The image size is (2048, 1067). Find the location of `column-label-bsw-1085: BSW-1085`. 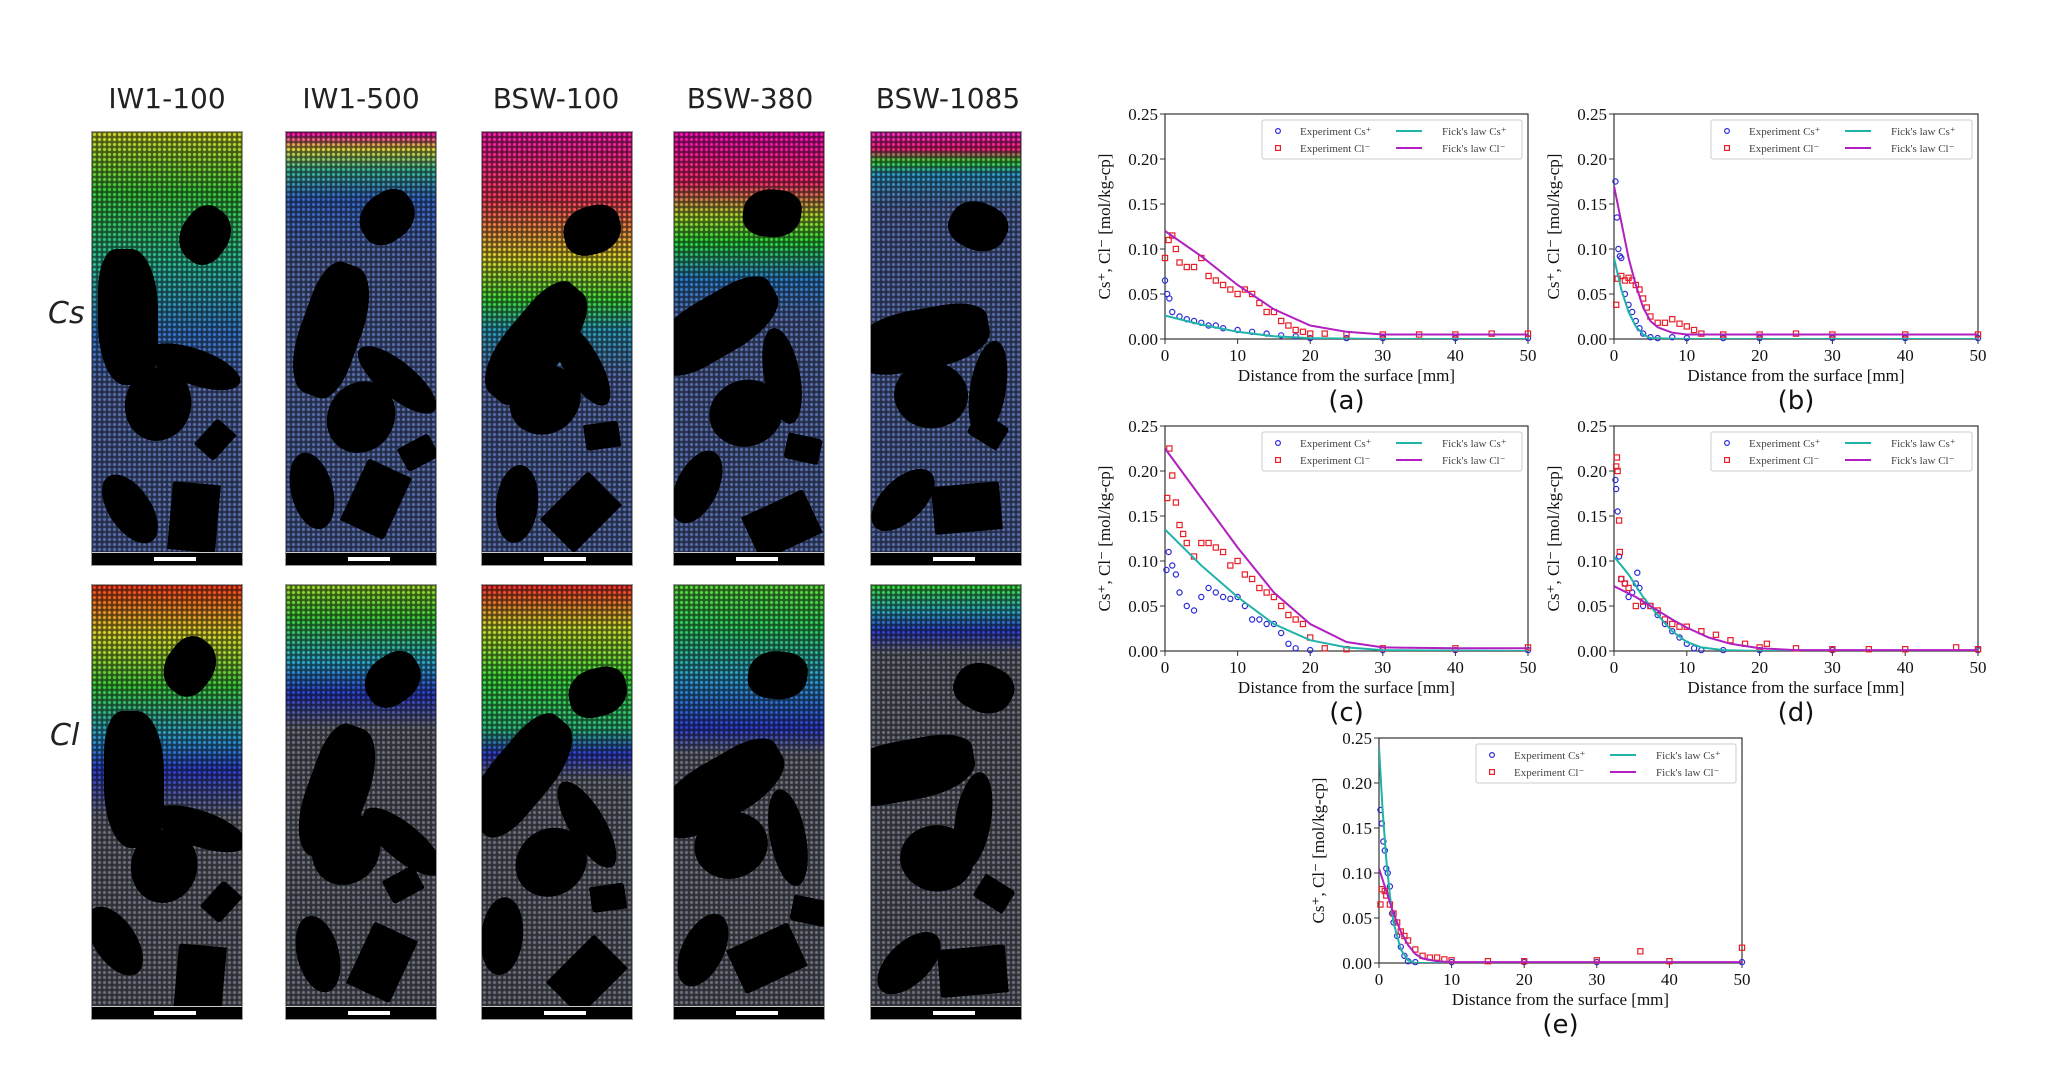

column-label-bsw-1085: BSW-1085 is located at coordinates (948, 98).